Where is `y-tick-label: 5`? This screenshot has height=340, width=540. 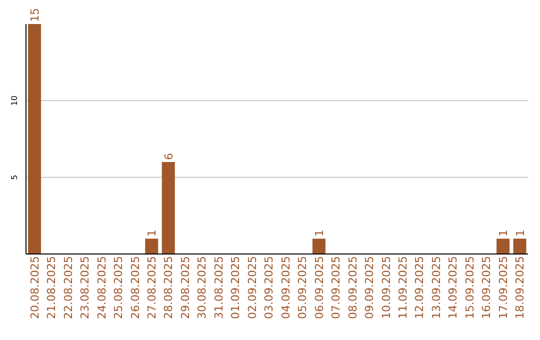
y-tick-label: 5 is located at coordinates (14, 177).